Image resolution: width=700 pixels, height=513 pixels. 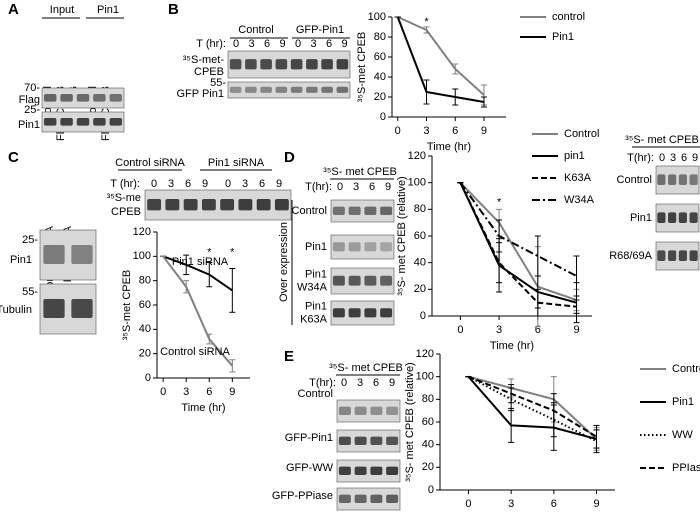 I want to click on row-label: GFP Pin1, so click(x=201, y=94).